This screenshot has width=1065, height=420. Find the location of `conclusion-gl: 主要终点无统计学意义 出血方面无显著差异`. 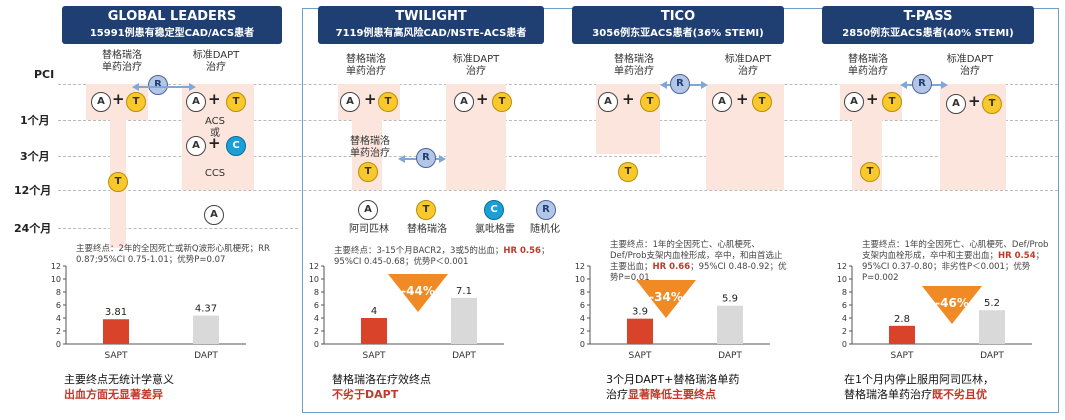

conclusion-gl: 主要终点无统计学意义 出血方面无显著差异 is located at coordinates (119, 387).